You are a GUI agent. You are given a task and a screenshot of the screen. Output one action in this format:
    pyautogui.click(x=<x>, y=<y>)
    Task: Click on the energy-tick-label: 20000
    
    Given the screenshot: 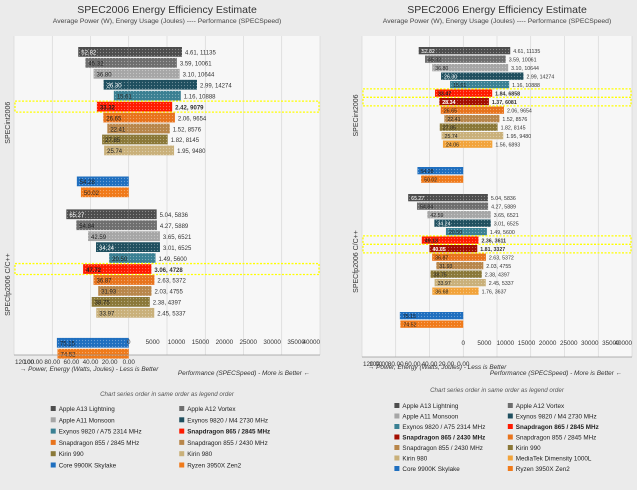 What is the action you would take?
    pyautogui.click(x=548, y=343)
    